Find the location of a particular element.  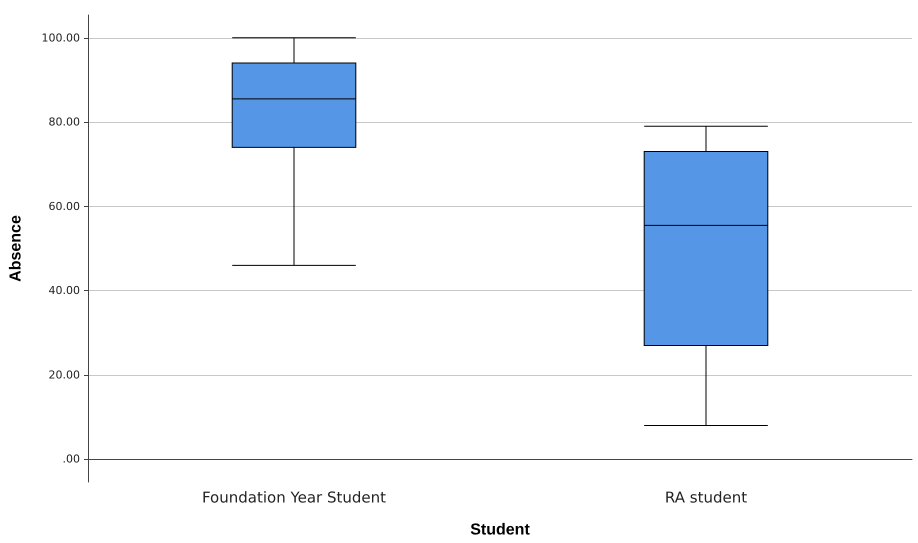

y-tick-label: .00 is located at coordinates (71, 459).